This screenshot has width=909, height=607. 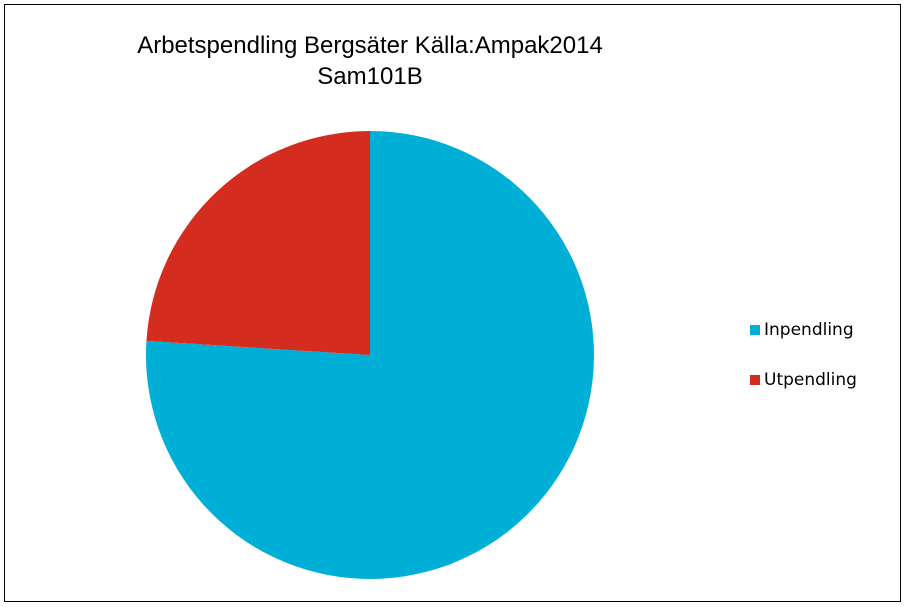 What do you see at coordinates (809, 330) in the screenshot?
I see `legend-label: Inpendling` at bounding box center [809, 330].